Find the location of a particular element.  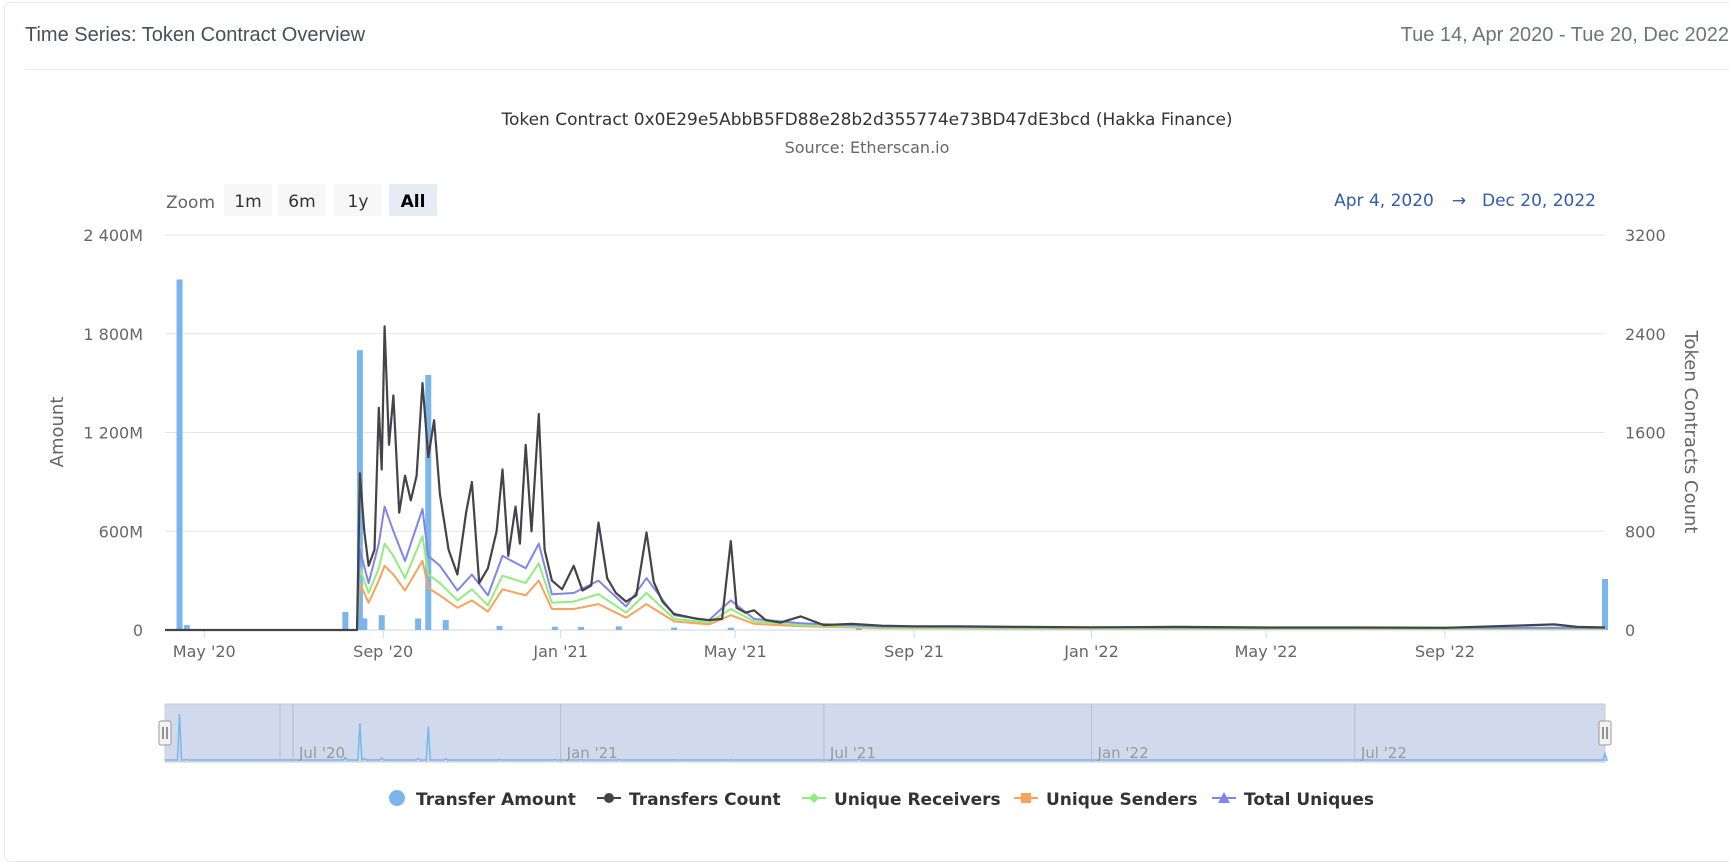

y-left-tick-label: 2 400M is located at coordinates (113, 235).